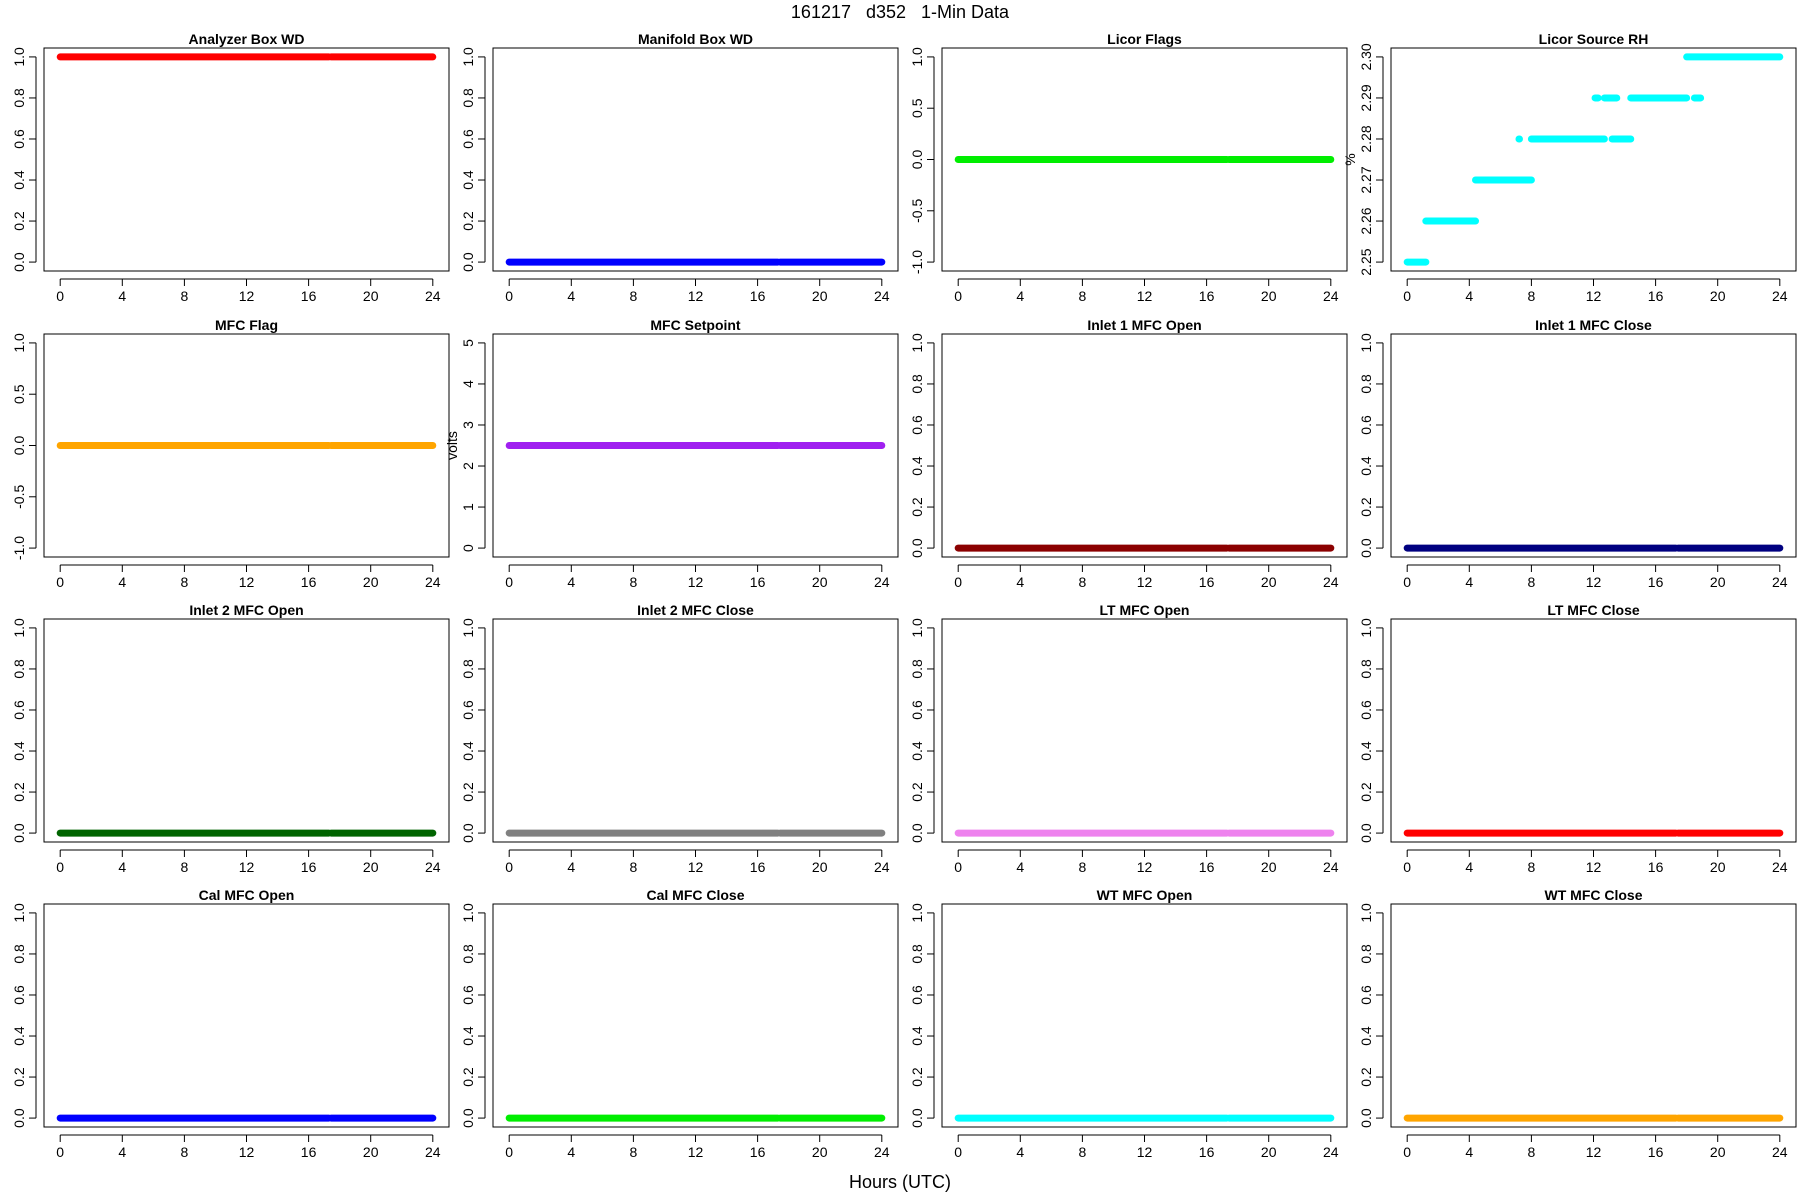 Image resolution: width=1800 pixels, height=1200 pixels. Describe the element at coordinates (1145, 610) in the screenshot. I see `panel-title: LT MFC Open` at that location.